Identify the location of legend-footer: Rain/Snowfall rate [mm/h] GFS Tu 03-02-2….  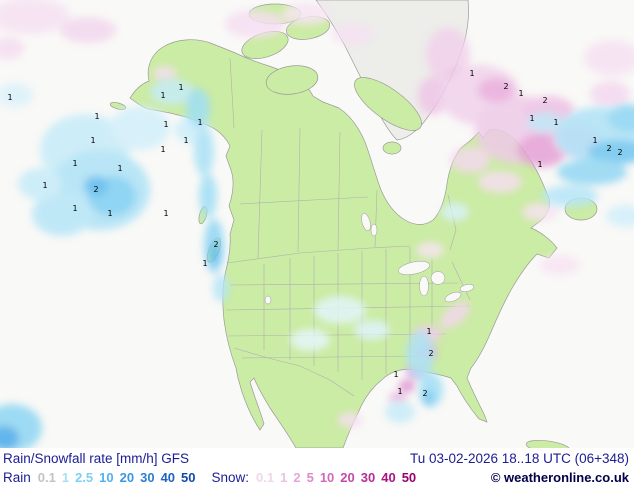
(317, 469).